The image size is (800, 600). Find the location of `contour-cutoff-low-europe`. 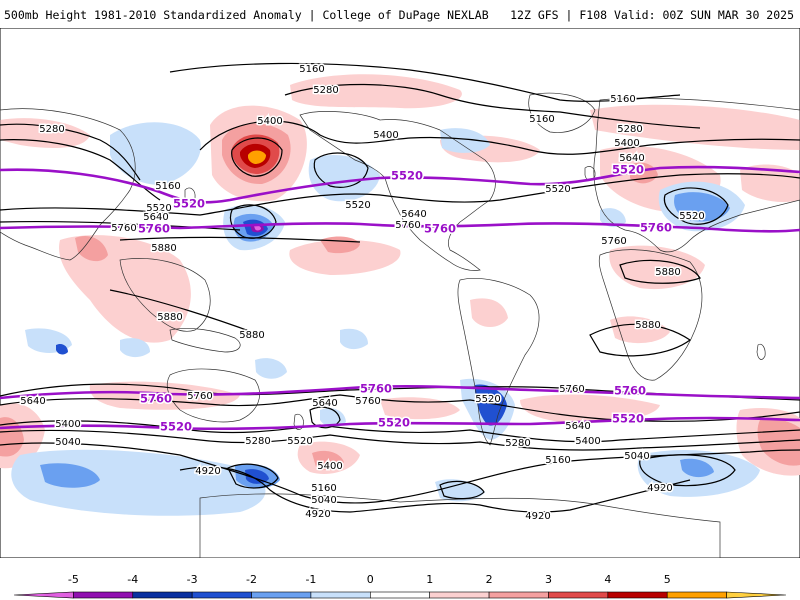

contour-cutoff-low-europe is located at coordinates (696, 206).